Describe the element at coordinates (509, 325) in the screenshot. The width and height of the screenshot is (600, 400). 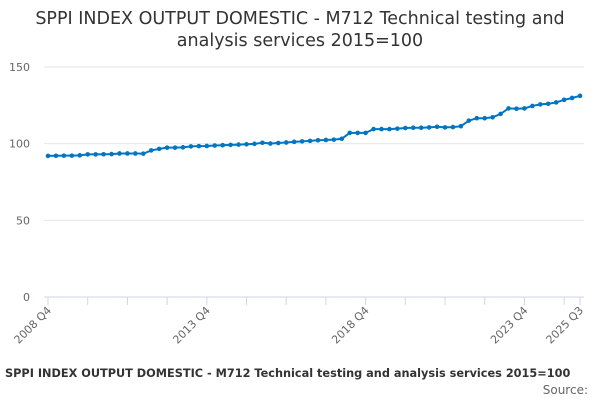
I see `x-tick-label: 2023 Q4` at that location.